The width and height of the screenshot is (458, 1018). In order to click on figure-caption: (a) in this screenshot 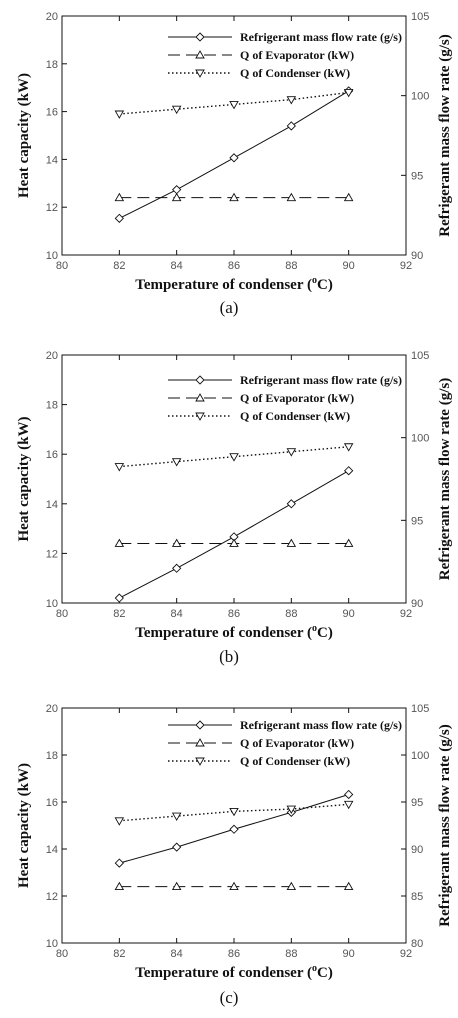, I will do `click(229, 307)`.